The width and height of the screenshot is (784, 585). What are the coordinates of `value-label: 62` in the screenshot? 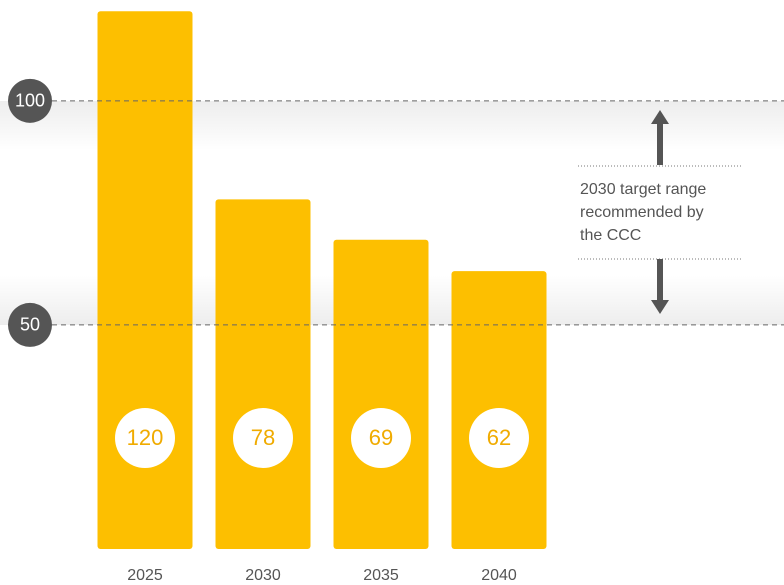 It's located at (499, 437).